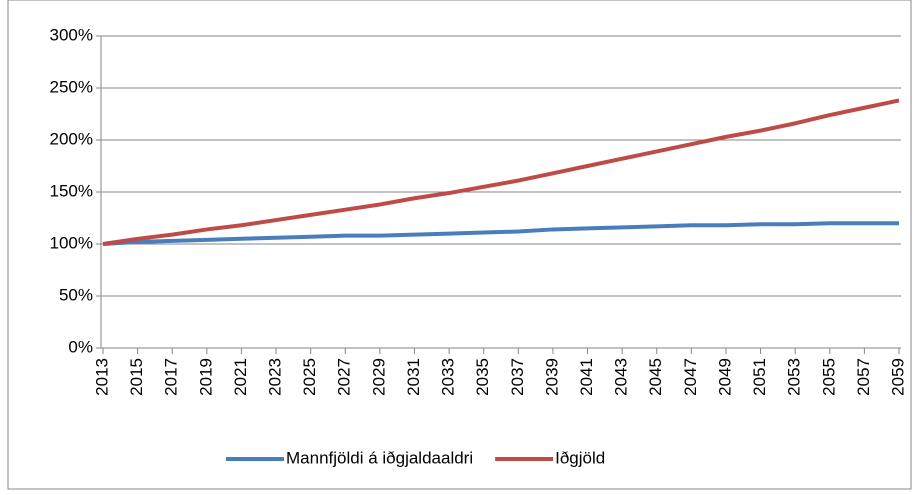 This screenshot has height=495, width=917. Describe the element at coordinates (586, 377) in the screenshot. I see `x-tick-label: 2041` at that location.